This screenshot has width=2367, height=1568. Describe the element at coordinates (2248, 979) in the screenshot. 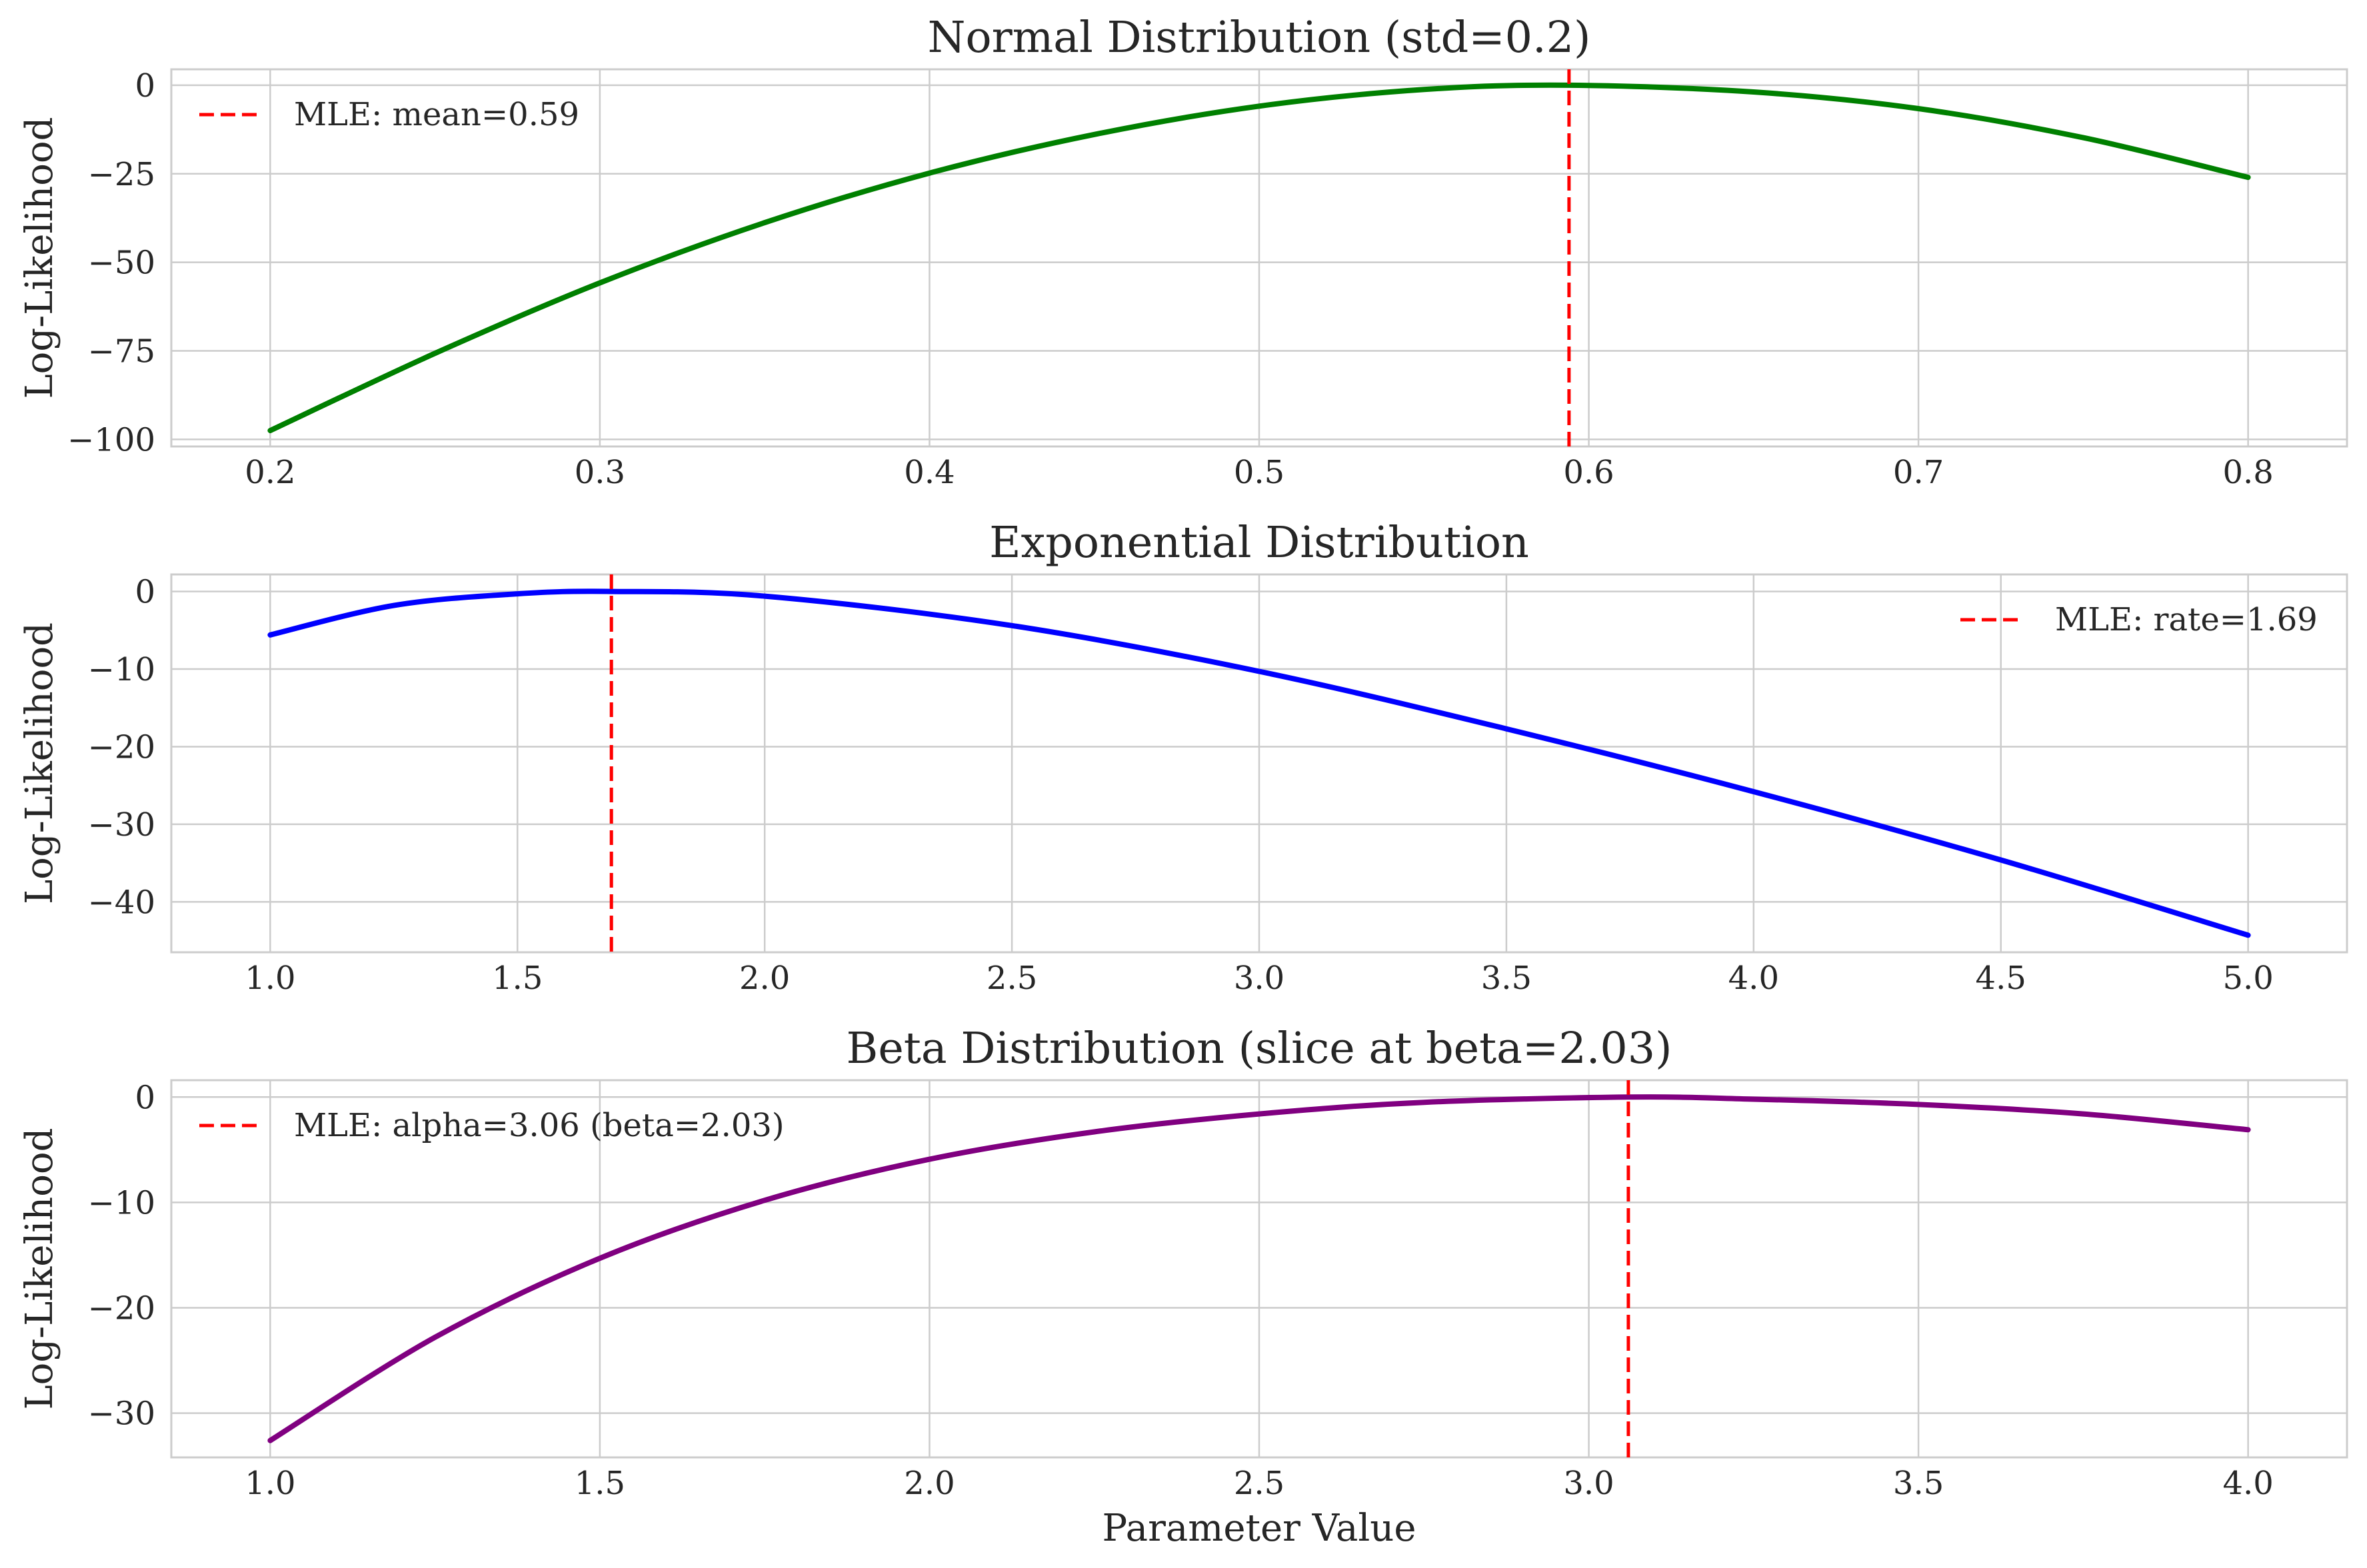

I see `x-tick-label: 5.0` at that location.